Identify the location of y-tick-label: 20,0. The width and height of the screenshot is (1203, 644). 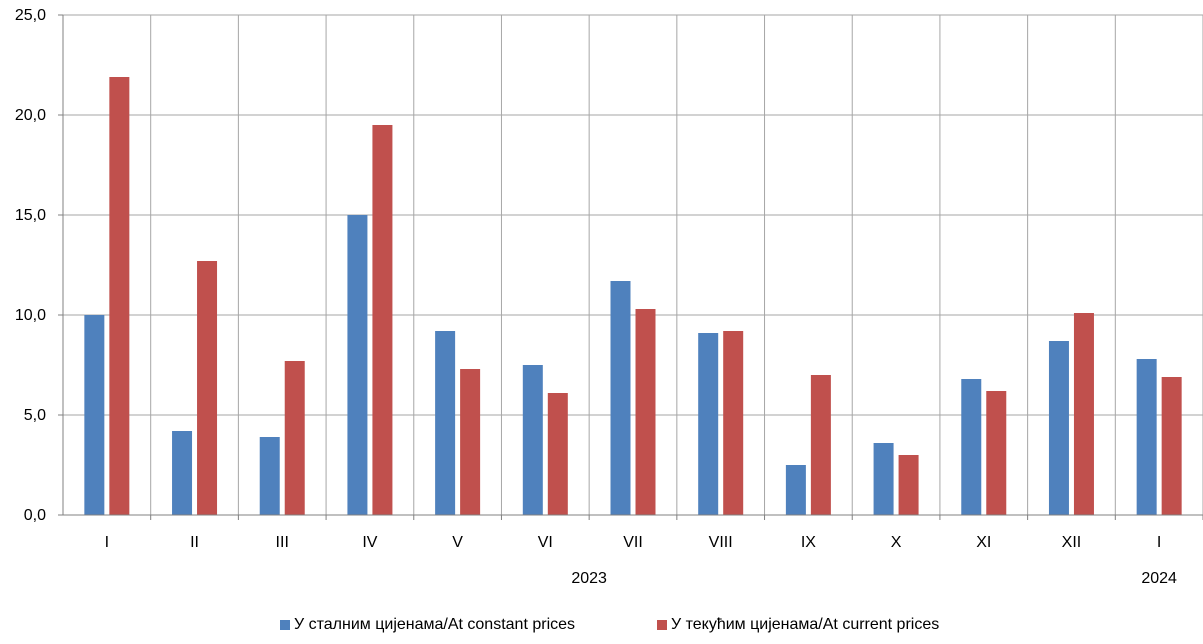
(30, 115).